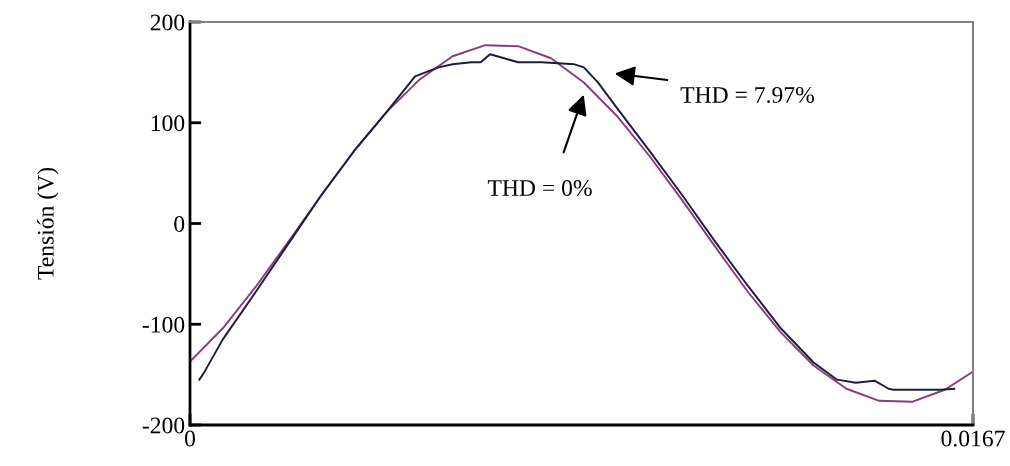 The height and width of the screenshot is (466, 1010). Describe the element at coordinates (539, 188) in the screenshot. I see `annotation: THD = 0%` at that location.